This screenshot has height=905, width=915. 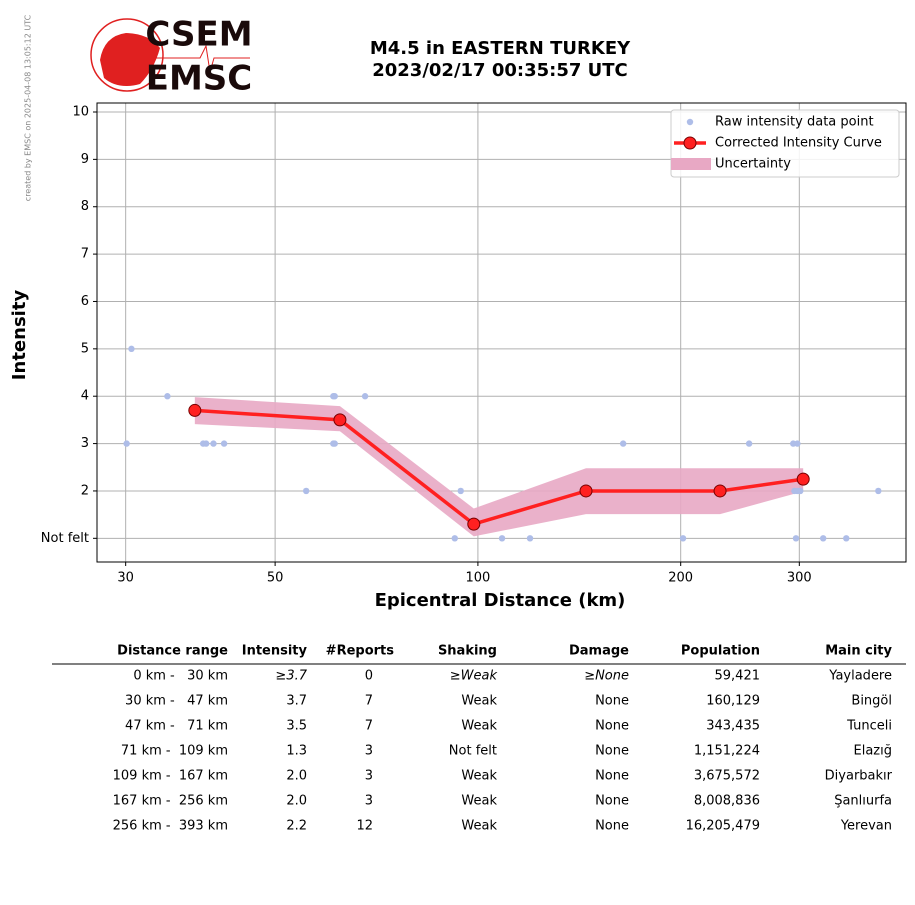 I want to click on y-tick-label: 4, so click(x=85, y=396).